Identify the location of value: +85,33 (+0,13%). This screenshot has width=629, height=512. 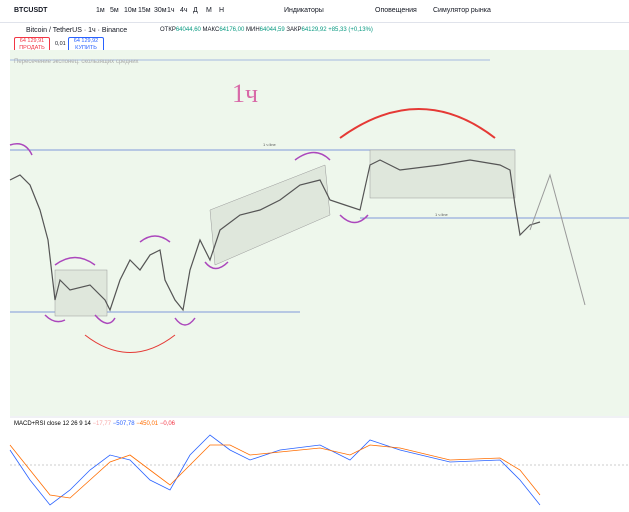
(350, 30).